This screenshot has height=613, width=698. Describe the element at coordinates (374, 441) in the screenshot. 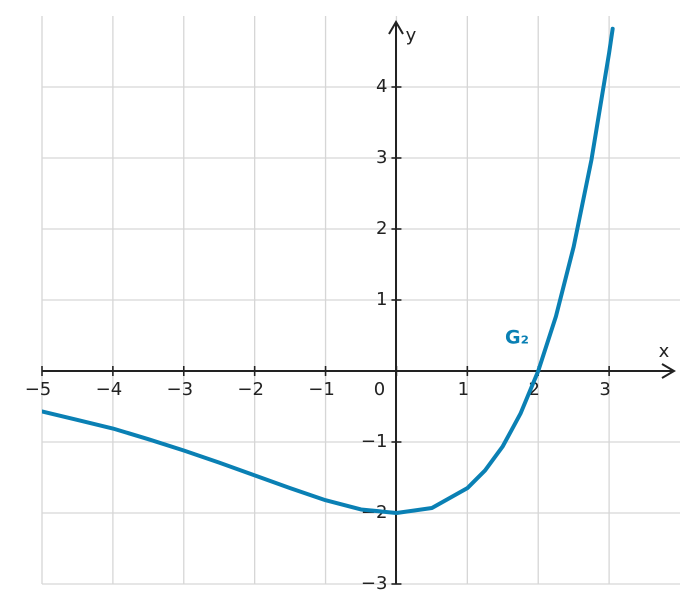

I see `y-tick-label: −1` at that location.